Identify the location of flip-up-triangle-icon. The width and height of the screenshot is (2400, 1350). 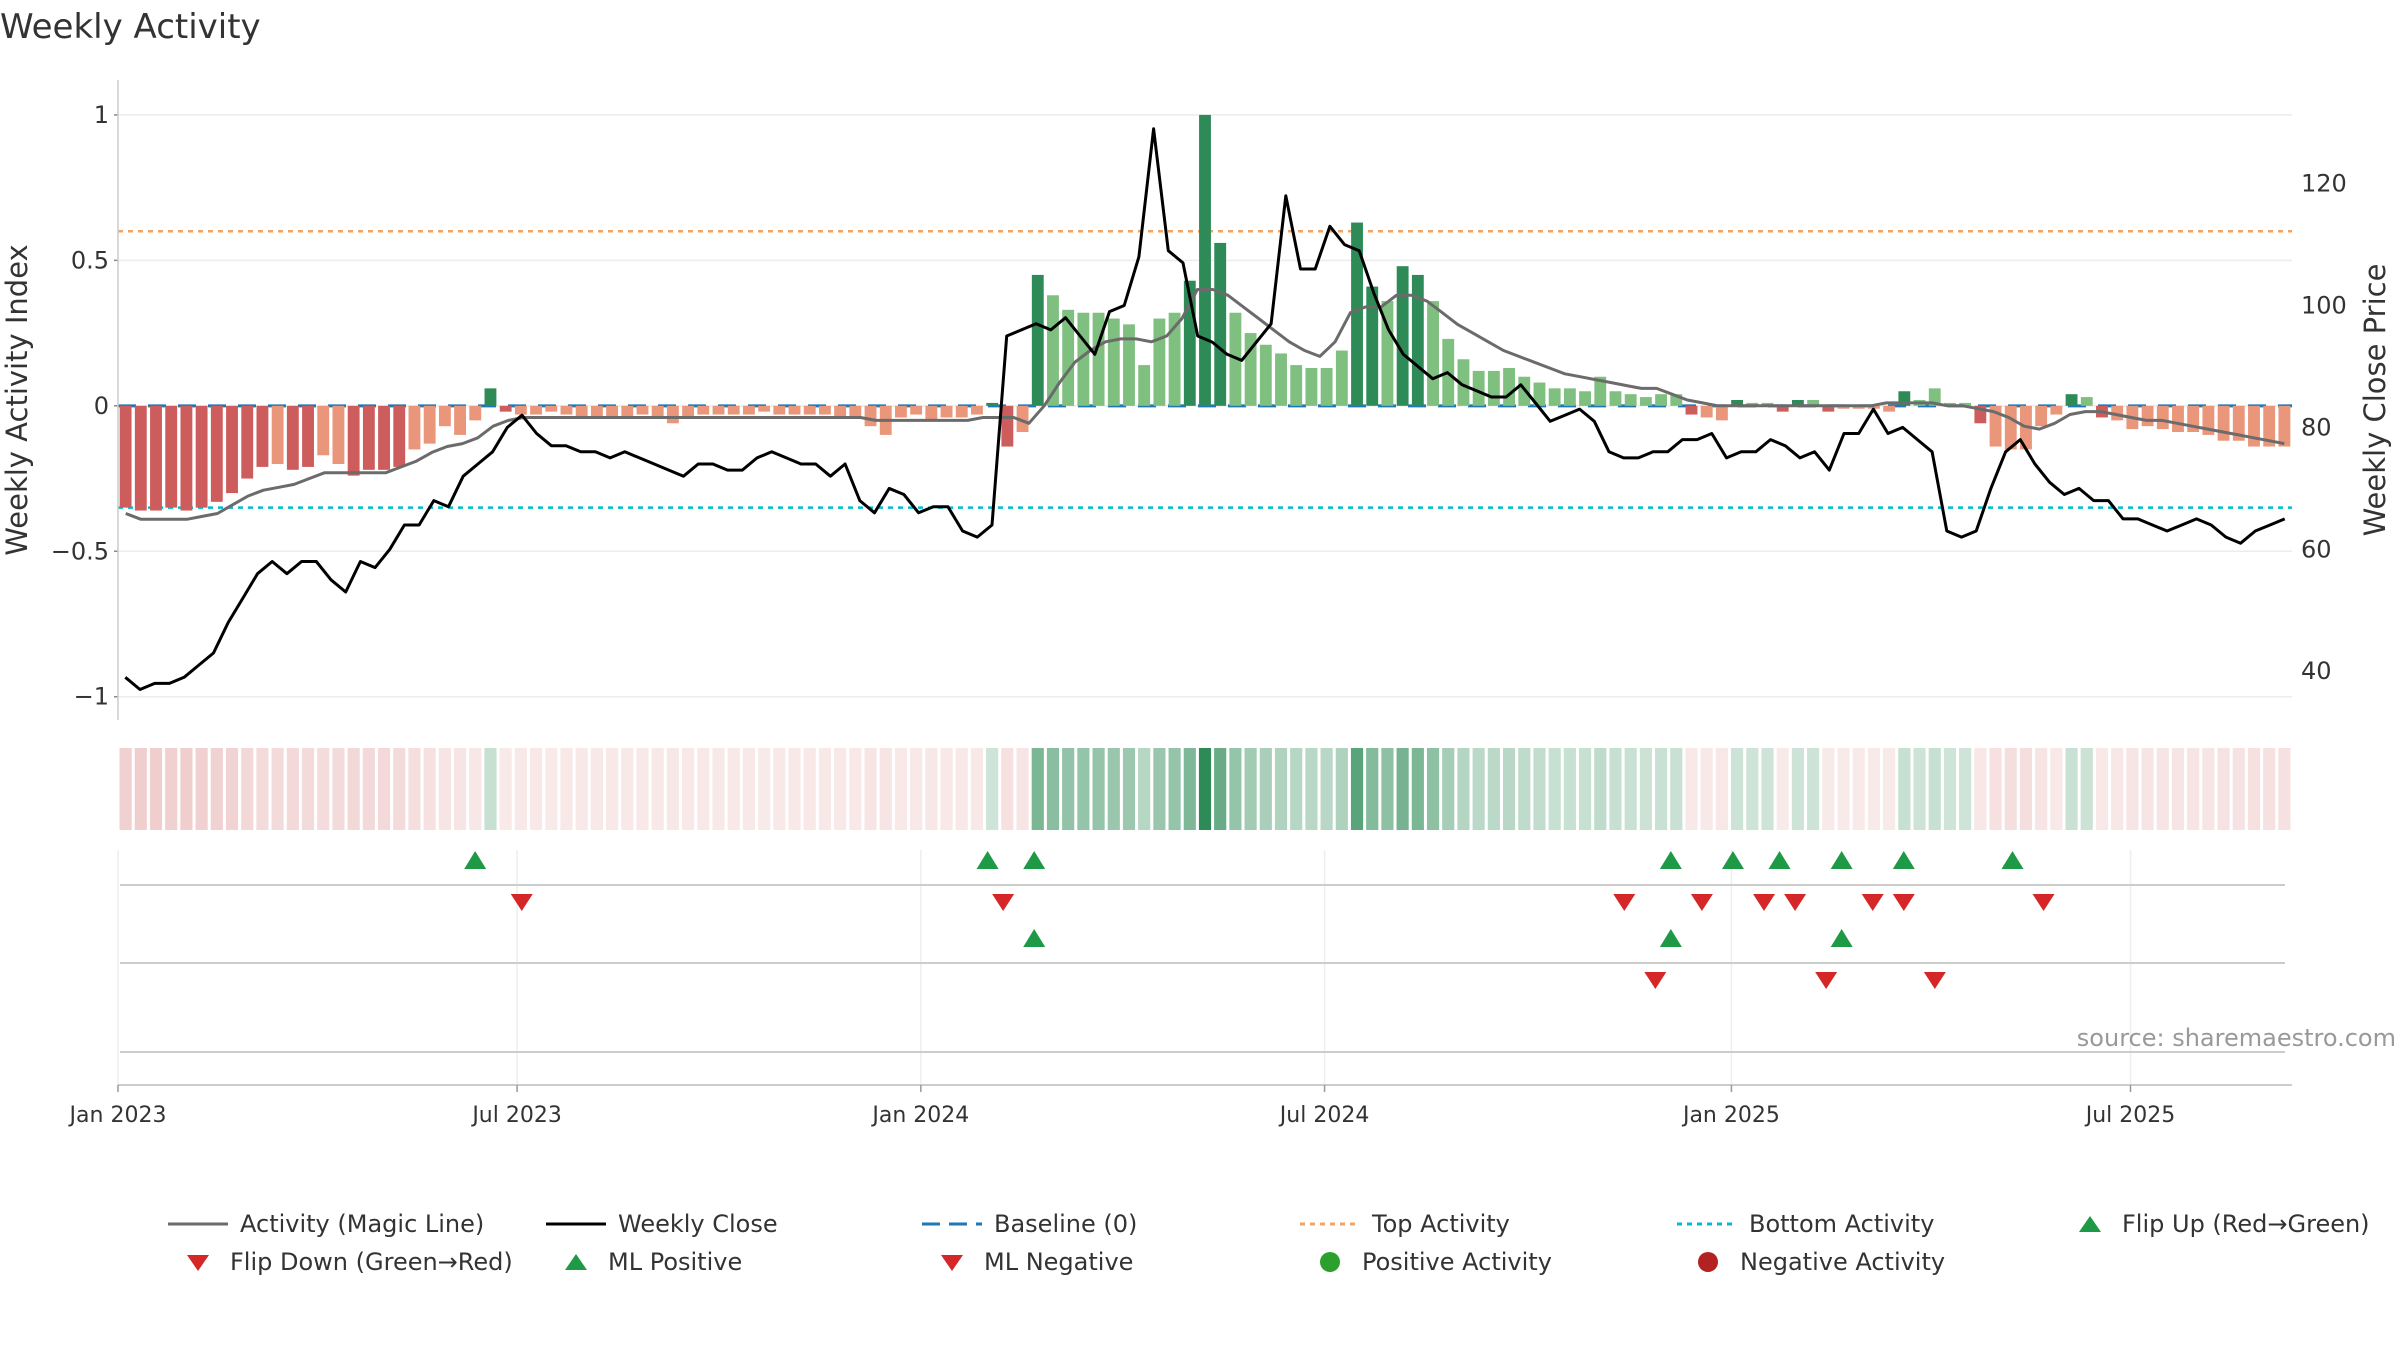
(2090, 1224).